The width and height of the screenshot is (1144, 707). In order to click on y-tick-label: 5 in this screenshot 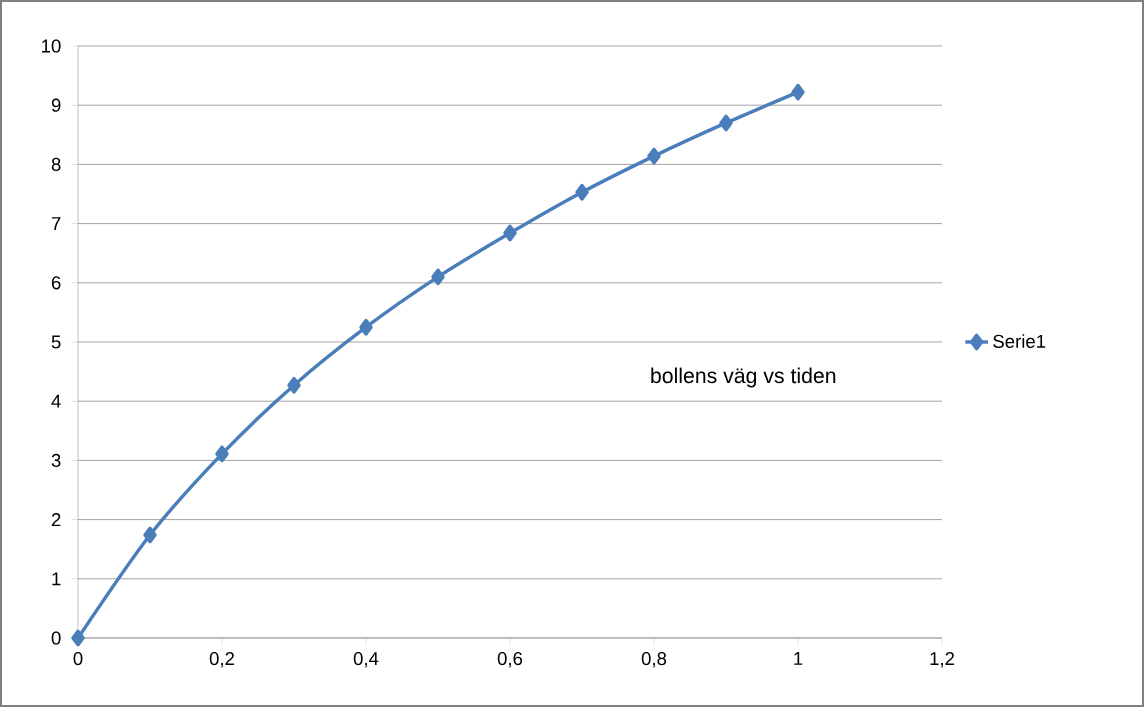, I will do `click(56, 342)`.